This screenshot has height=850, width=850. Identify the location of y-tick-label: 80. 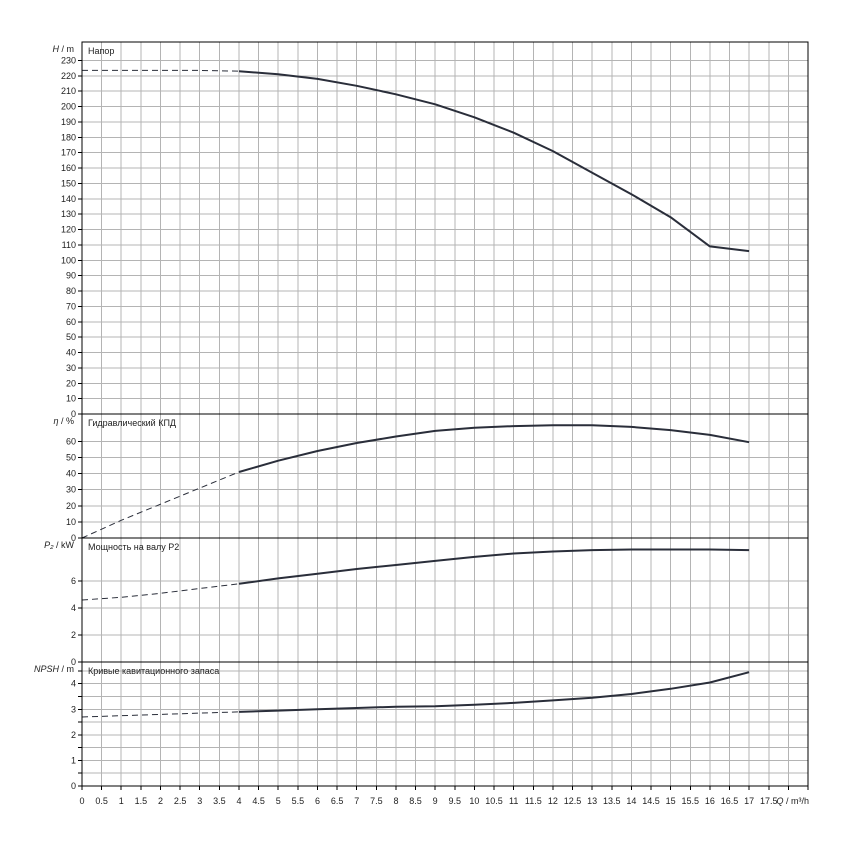
(71, 291).